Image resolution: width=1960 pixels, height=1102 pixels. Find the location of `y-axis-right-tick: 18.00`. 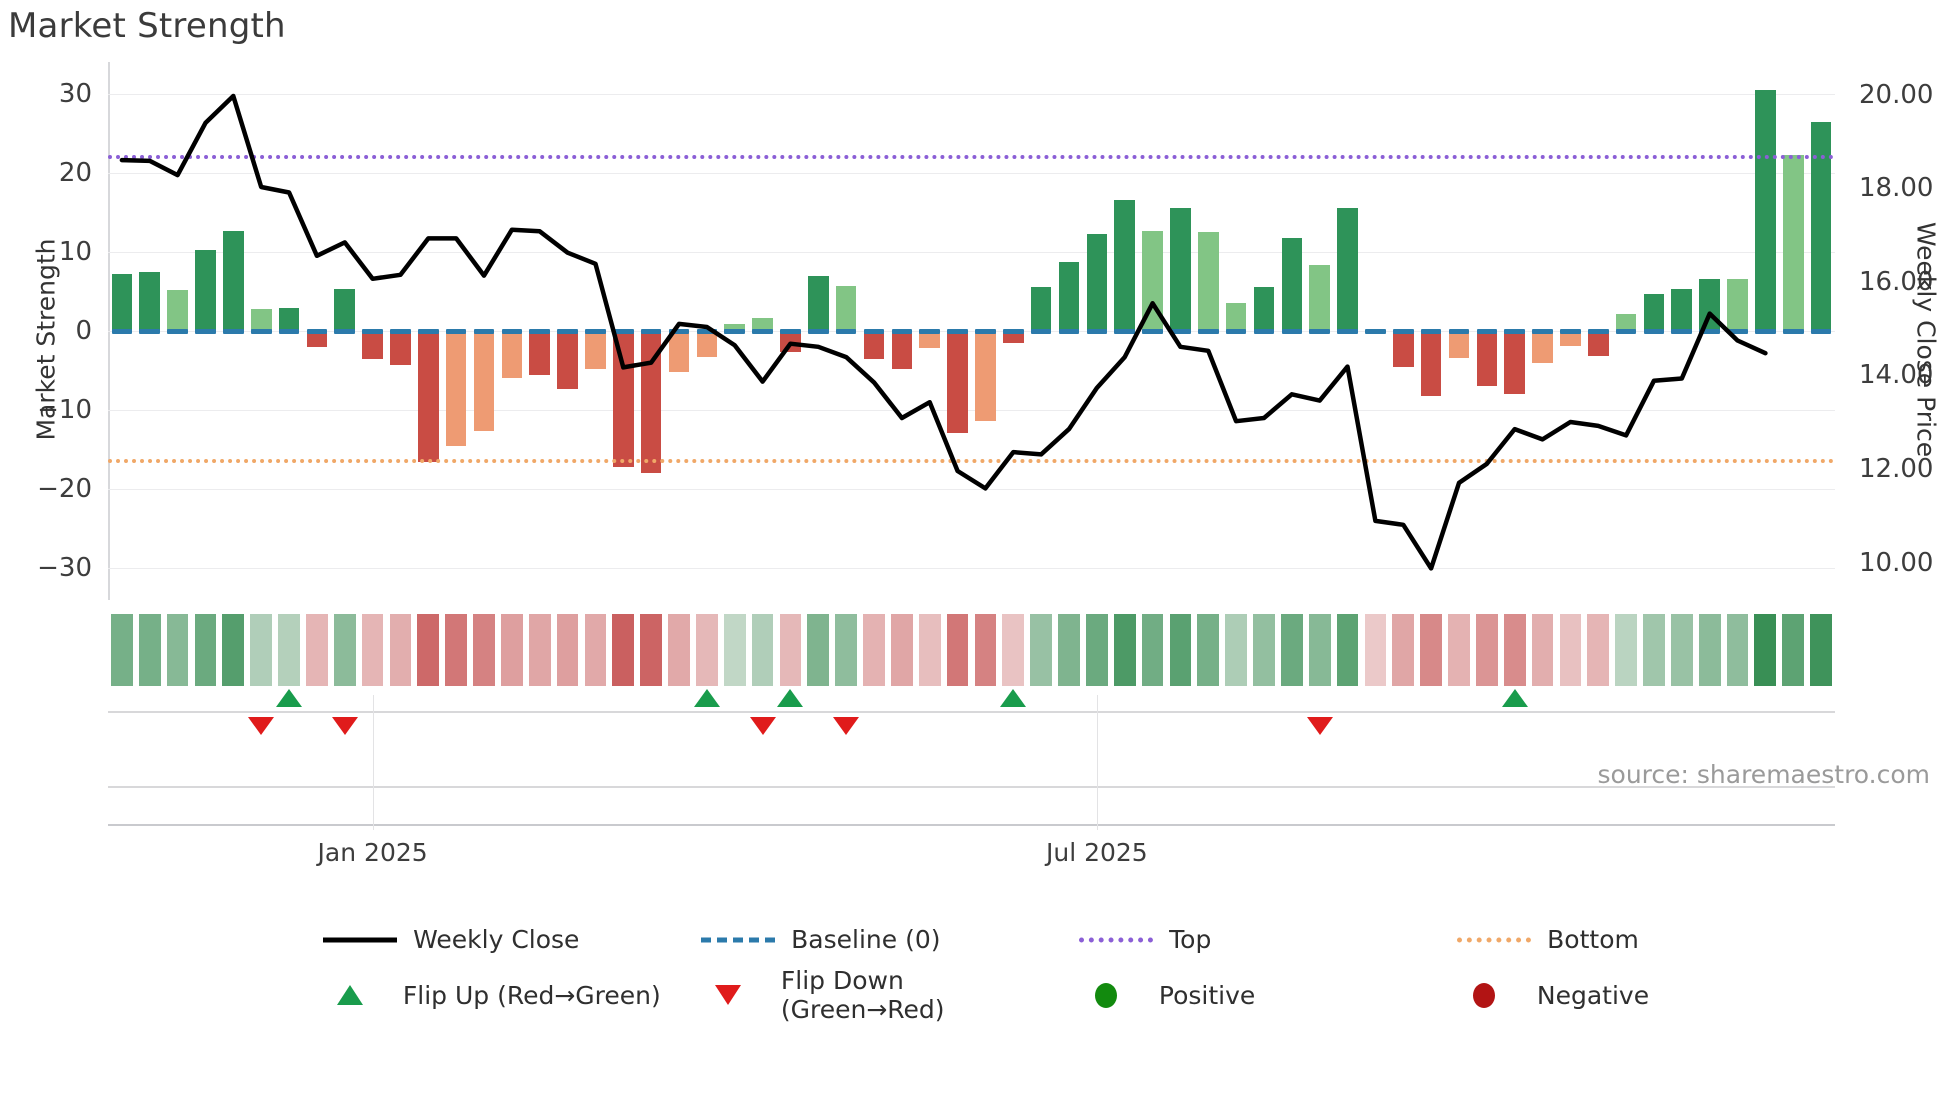

y-axis-right-tick: 18.00 is located at coordinates (1896, 188).